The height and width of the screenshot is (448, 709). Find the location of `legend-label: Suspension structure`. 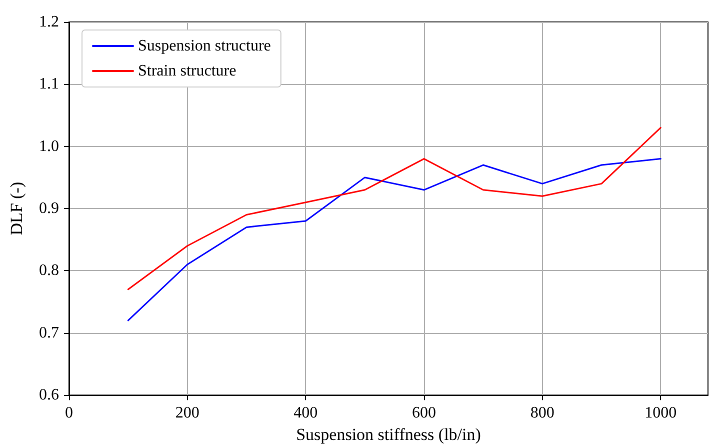

legend-label: Suspension structure is located at coordinates (204, 46).